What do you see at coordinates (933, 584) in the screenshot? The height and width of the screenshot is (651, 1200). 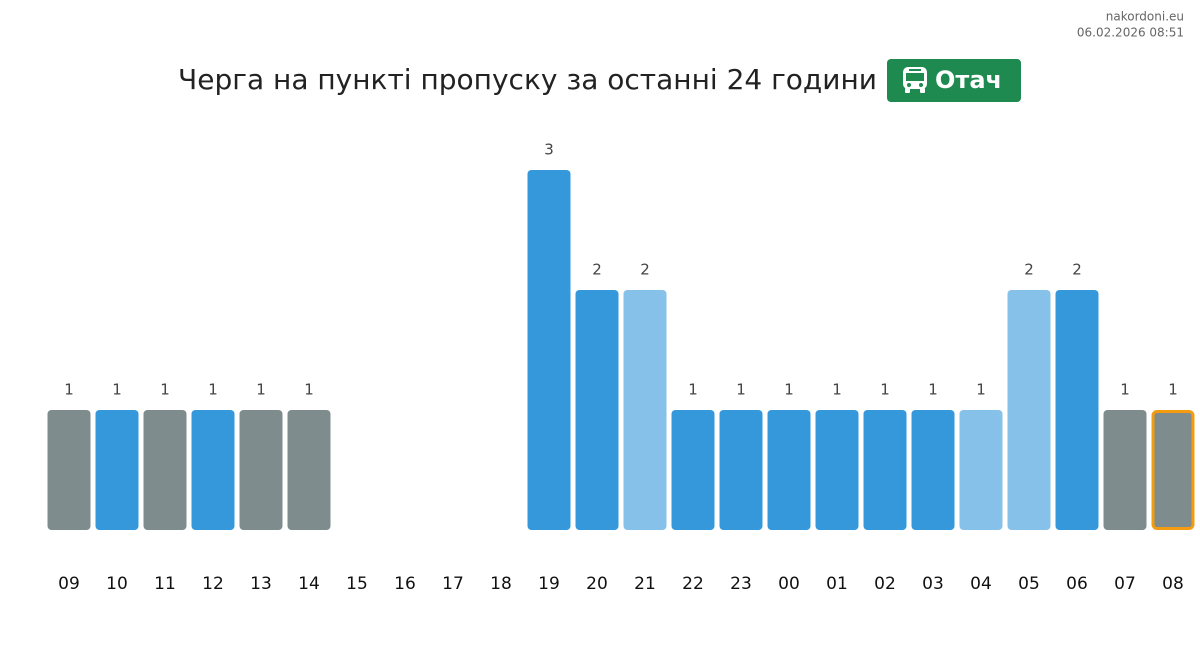 I see `x-tick-label: 03` at bounding box center [933, 584].